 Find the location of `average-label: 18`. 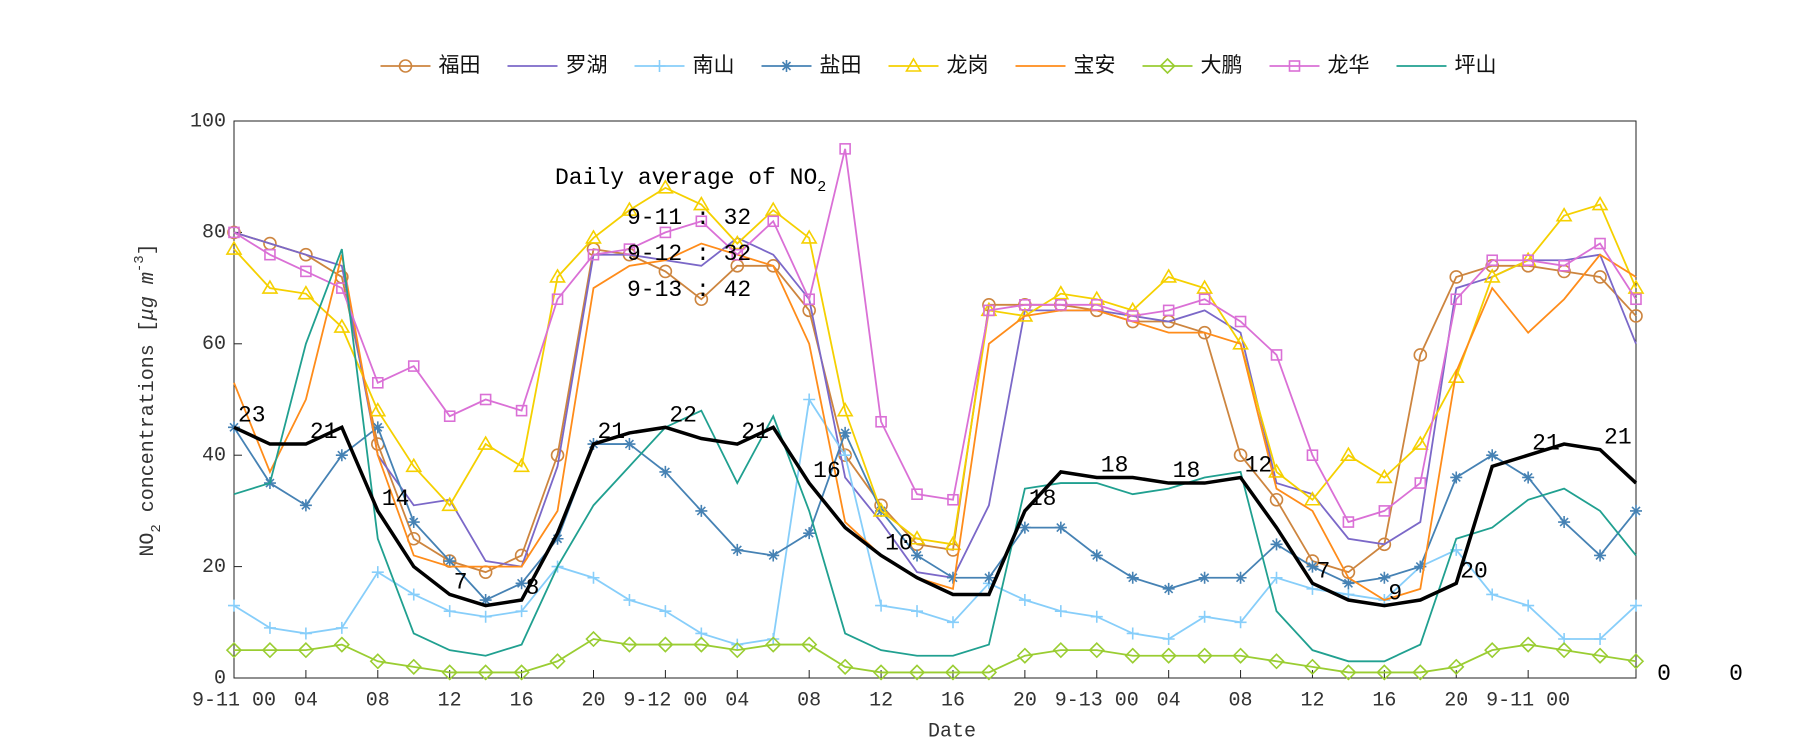

average-label: 18 is located at coordinates (1115, 466).